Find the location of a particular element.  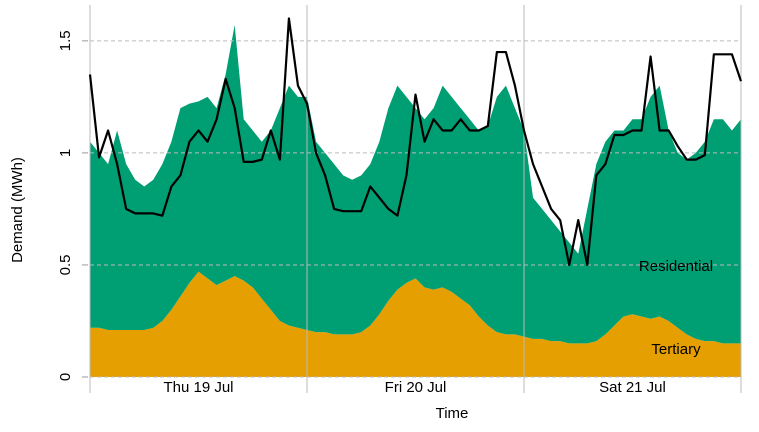

series-label: Residential is located at coordinates (676, 266).